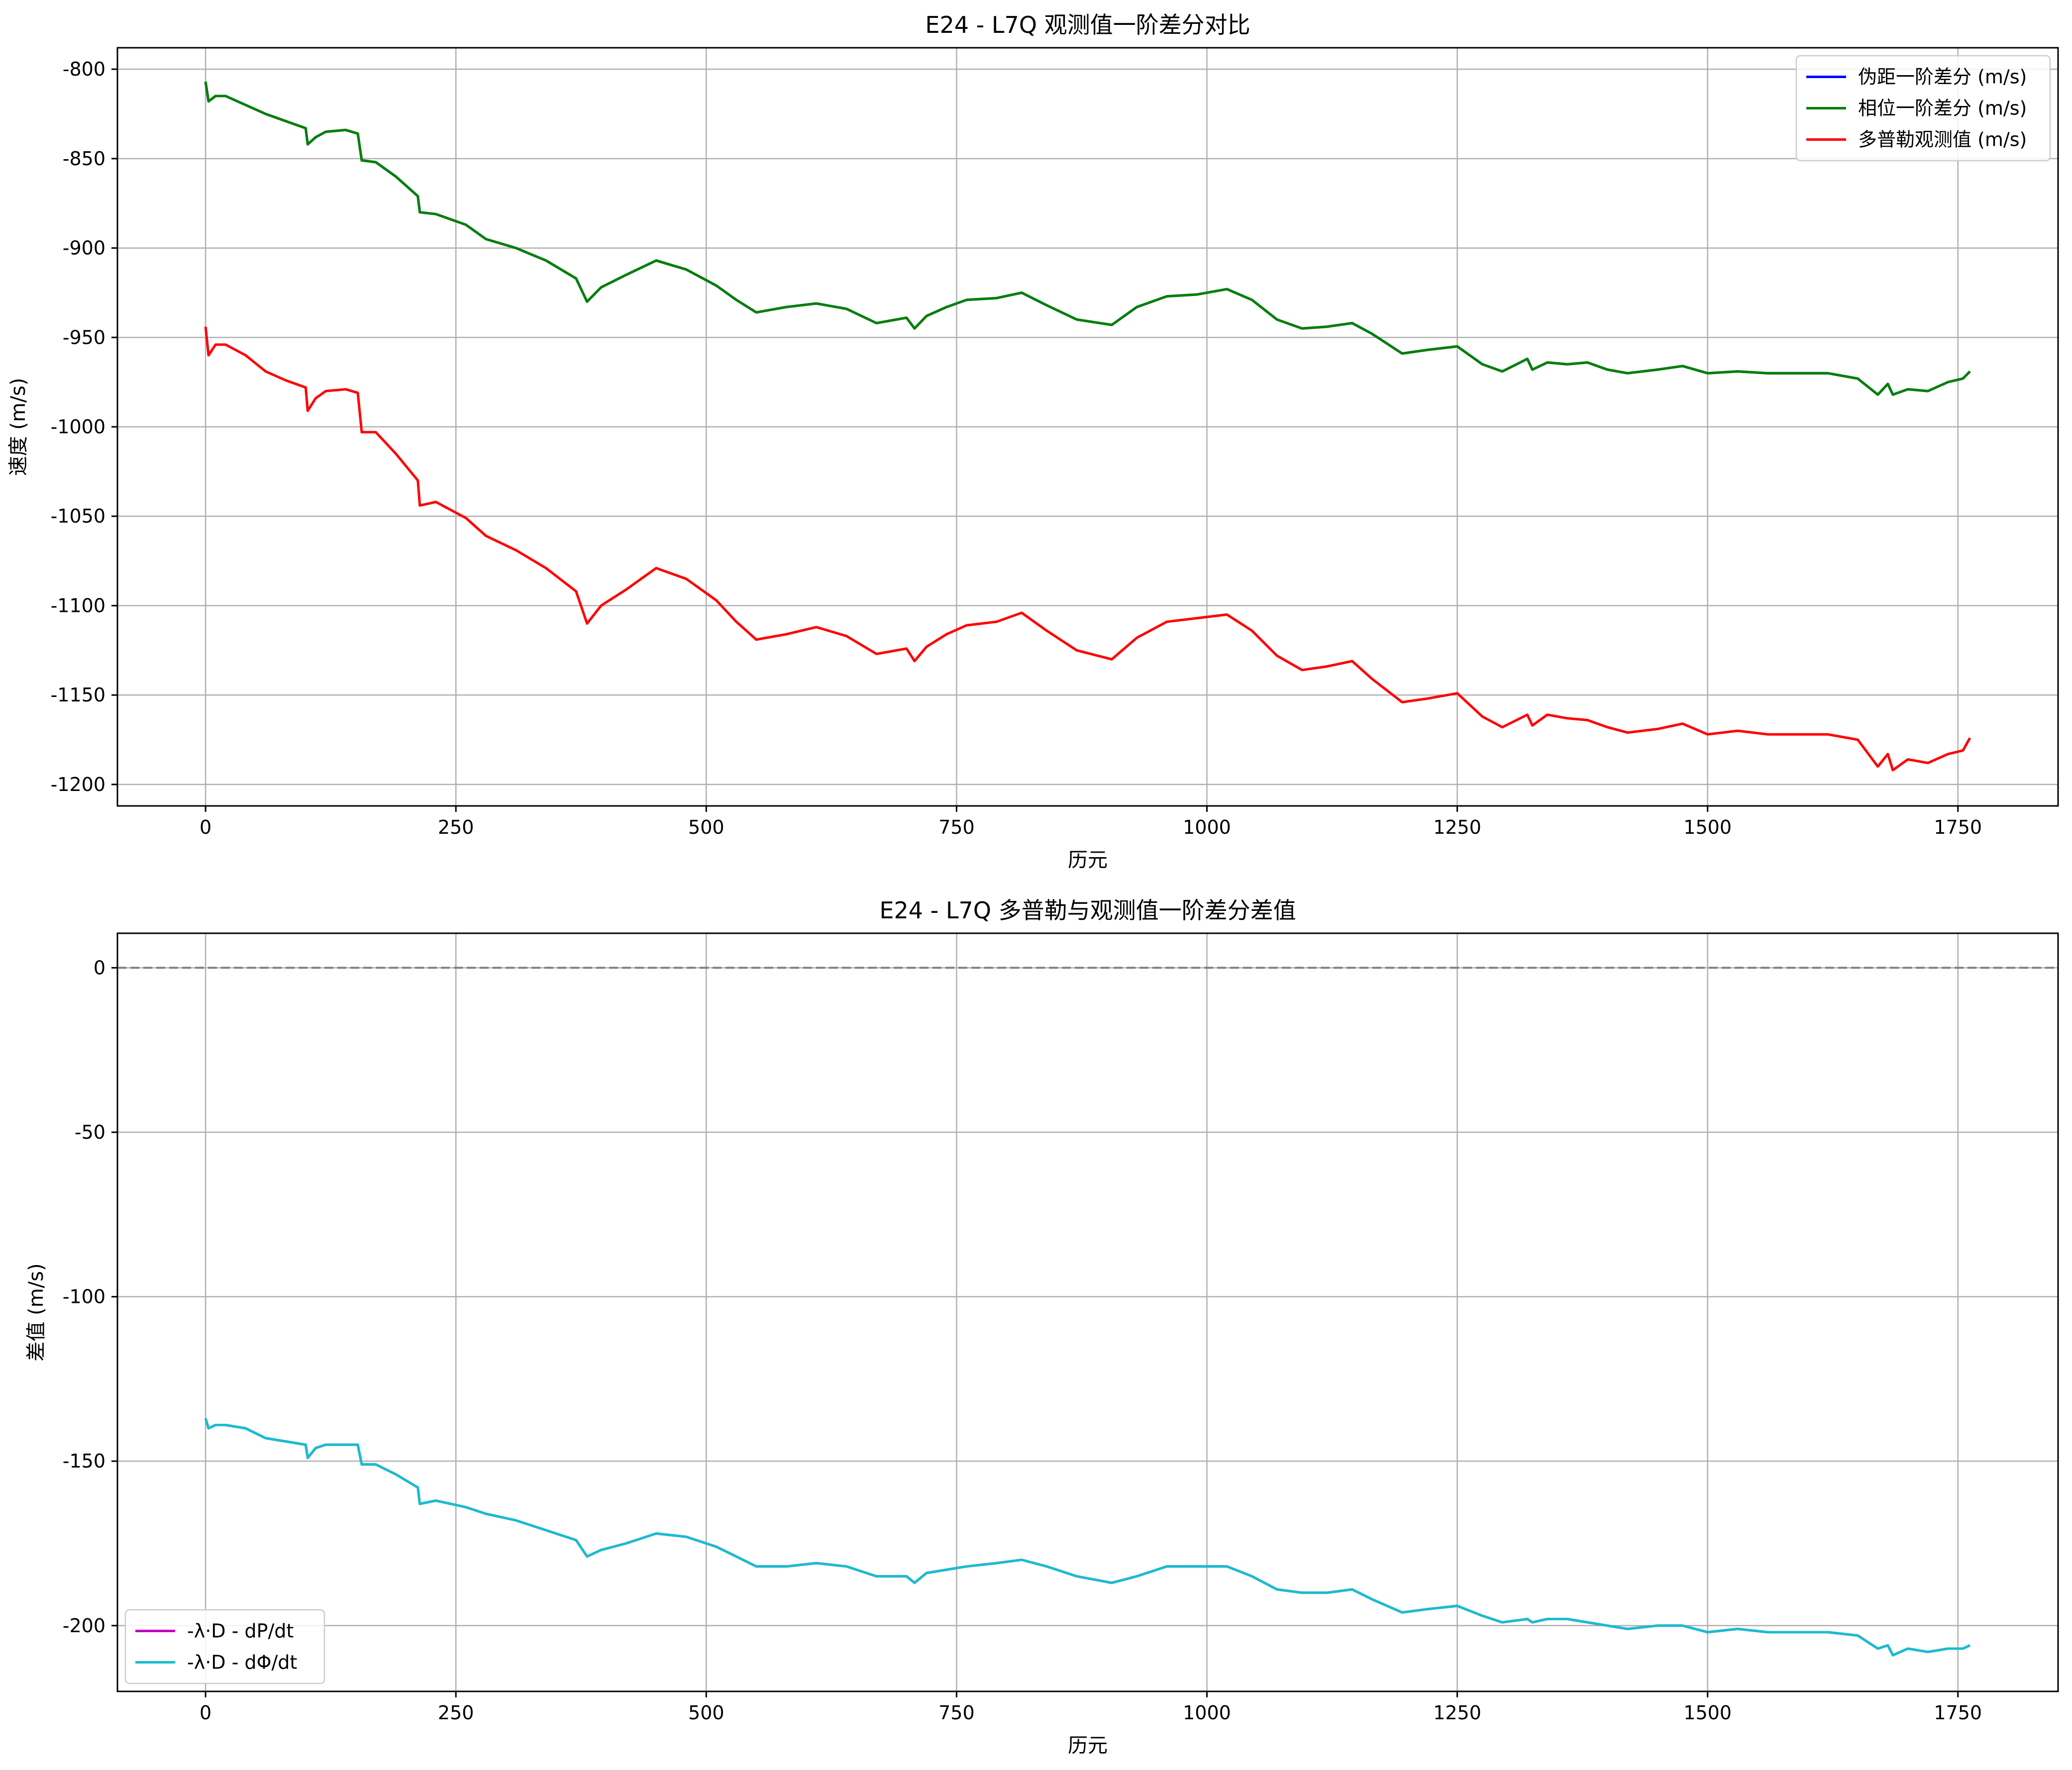  I want to click on legend-label: 多普勒观测值 (m/s), so click(1942, 140).